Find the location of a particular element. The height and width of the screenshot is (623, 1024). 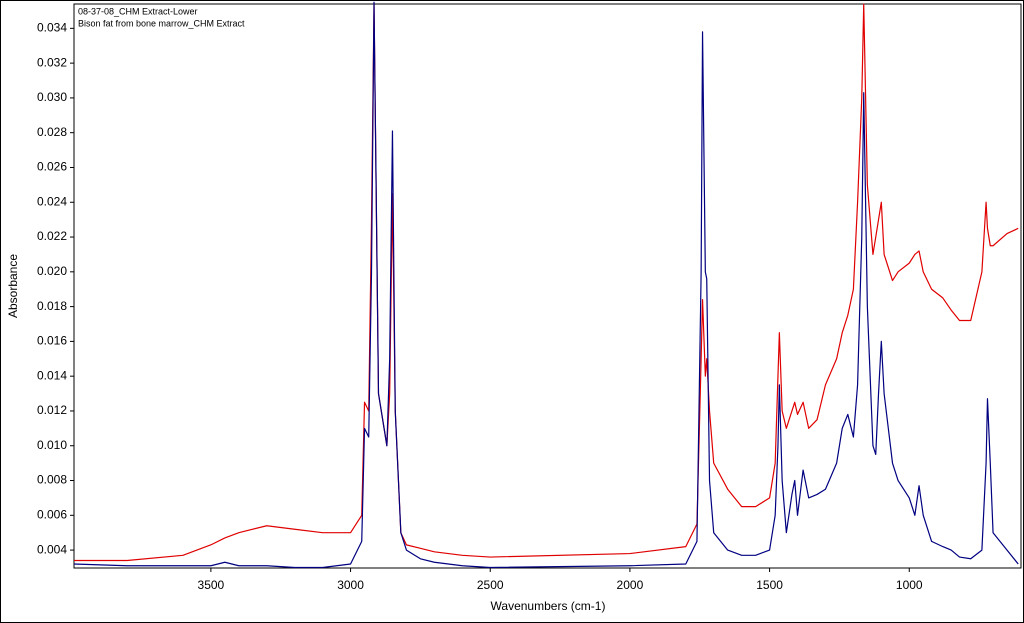

y-tick-label: 0.020 is located at coordinates (52, 271).